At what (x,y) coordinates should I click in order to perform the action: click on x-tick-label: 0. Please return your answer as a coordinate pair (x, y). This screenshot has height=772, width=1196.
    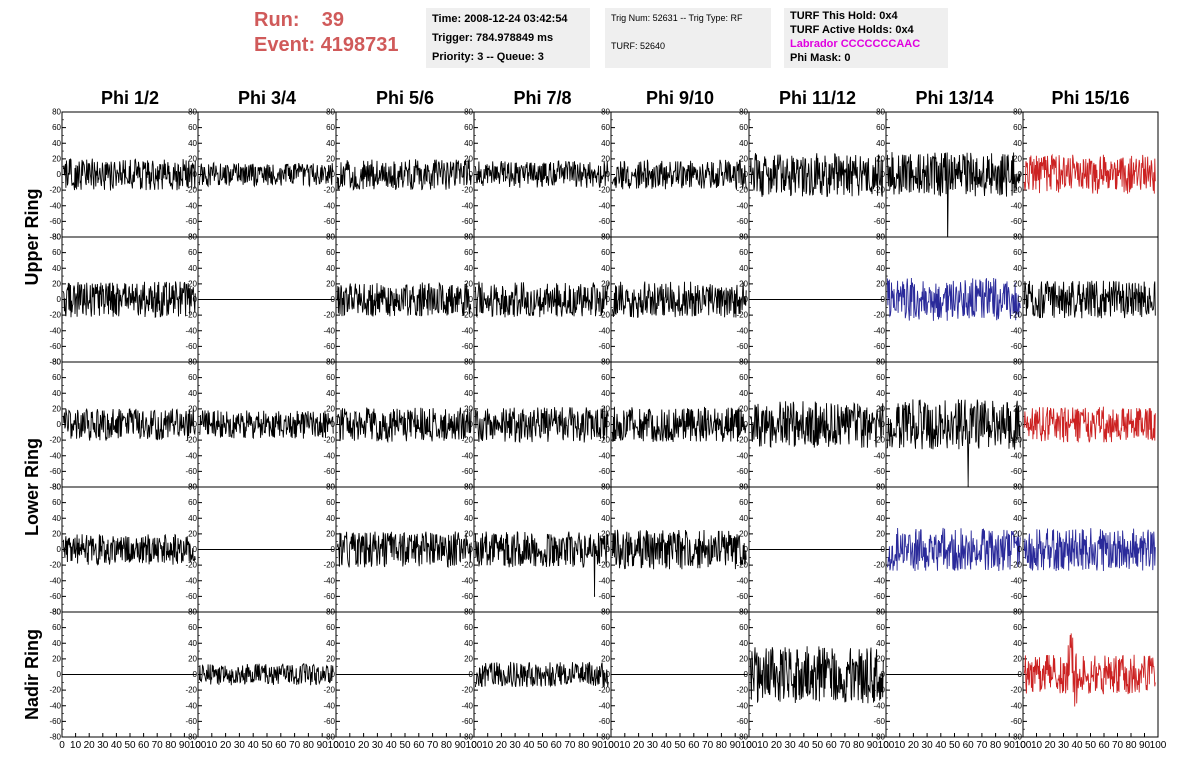
    Looking at the image, I should click on (749, 745).